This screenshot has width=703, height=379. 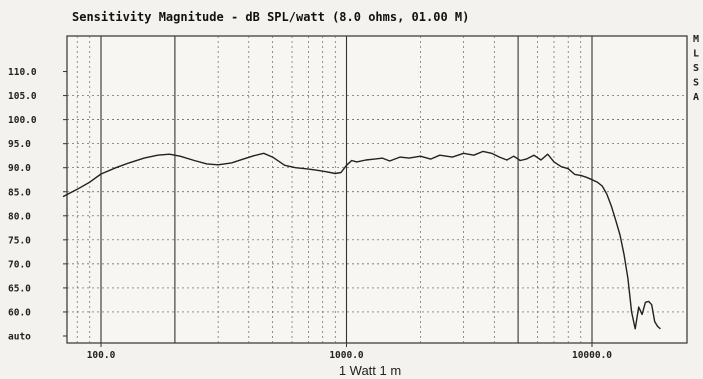 I want to click on y-tick-label: 70.0, so click(x=19, y=264).